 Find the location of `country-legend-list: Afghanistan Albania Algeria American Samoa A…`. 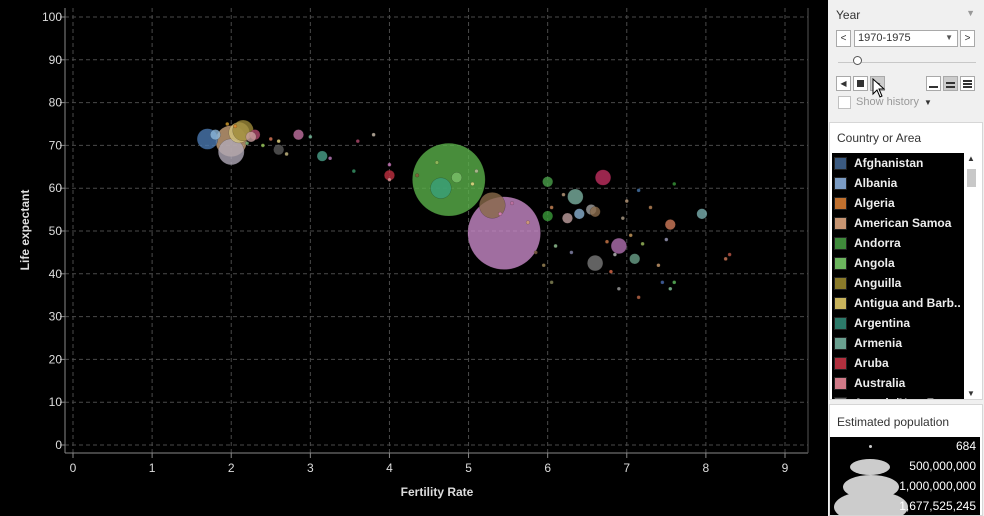

country-legend-list: Afghanistan Albania Algeria American Samoa A… is located at coordinates (898, 276).